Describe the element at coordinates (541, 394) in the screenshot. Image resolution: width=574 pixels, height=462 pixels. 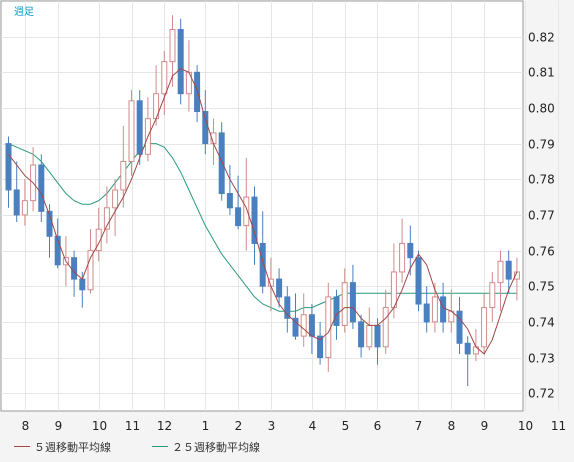
I see `y-tick-label: 0.72` at that location.